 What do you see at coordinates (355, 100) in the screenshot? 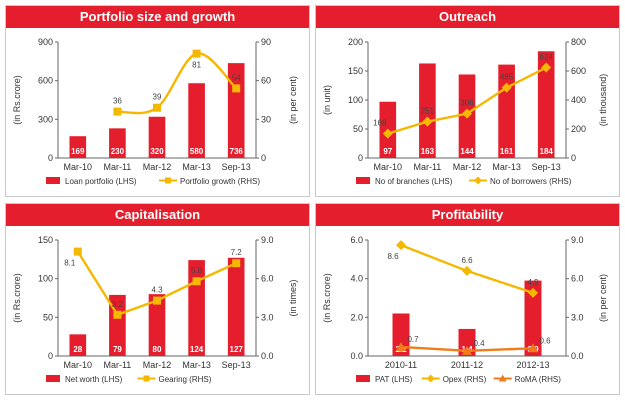
I see `y-tick-label: 100` at bounding box center [355, 100].